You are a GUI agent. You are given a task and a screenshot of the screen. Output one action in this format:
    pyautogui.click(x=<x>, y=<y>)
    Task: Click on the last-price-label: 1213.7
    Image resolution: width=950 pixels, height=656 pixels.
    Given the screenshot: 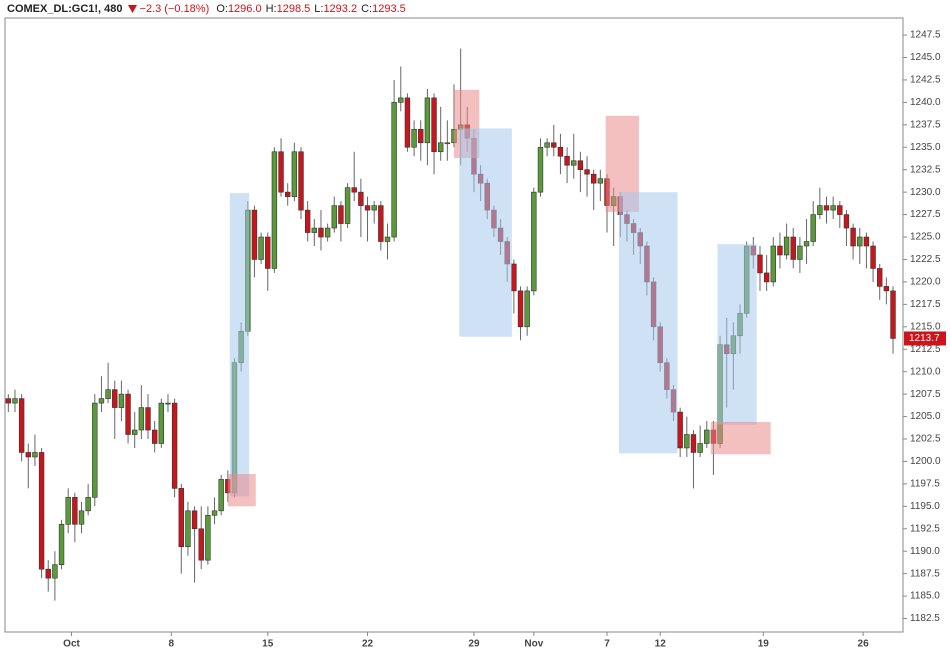 What is the action you would take?
    pyautogui.click(x=924, y=338)
    